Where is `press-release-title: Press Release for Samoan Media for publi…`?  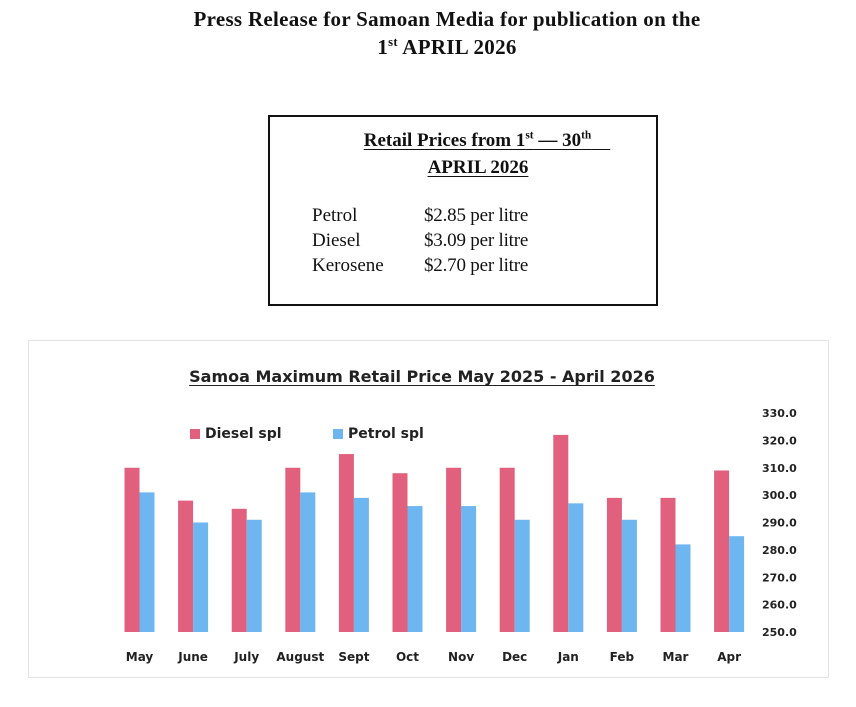 press-release-title: Press Release for Samoan Media for publi… is located at coordinates (428, 33).